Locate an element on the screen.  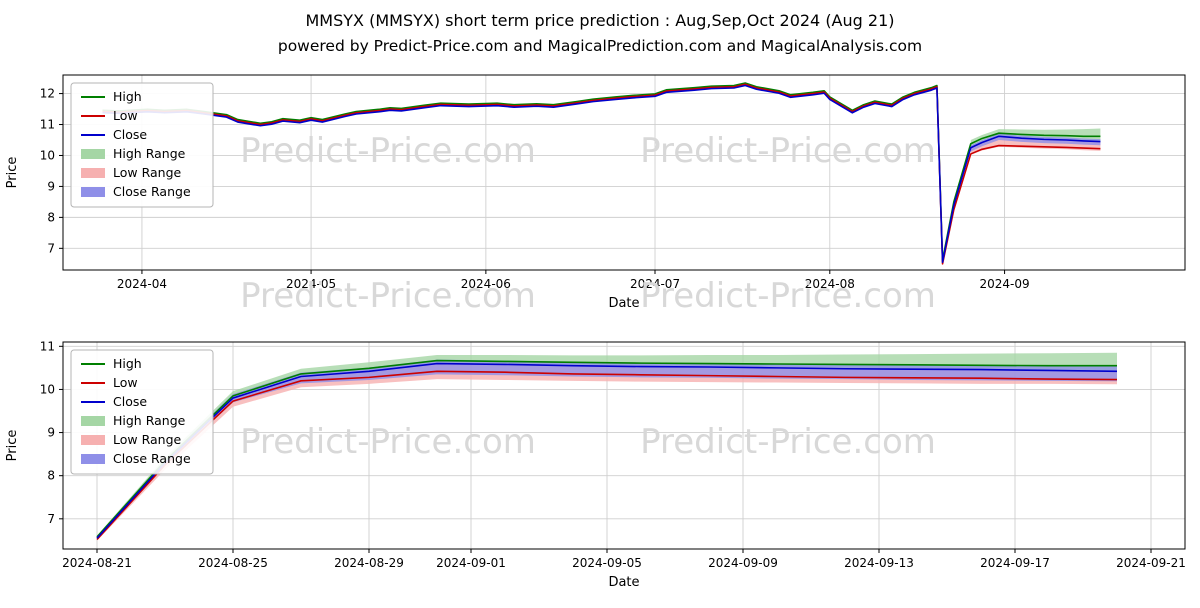
svg-text: 2024-09-05 is located at coordinates (607, 563).